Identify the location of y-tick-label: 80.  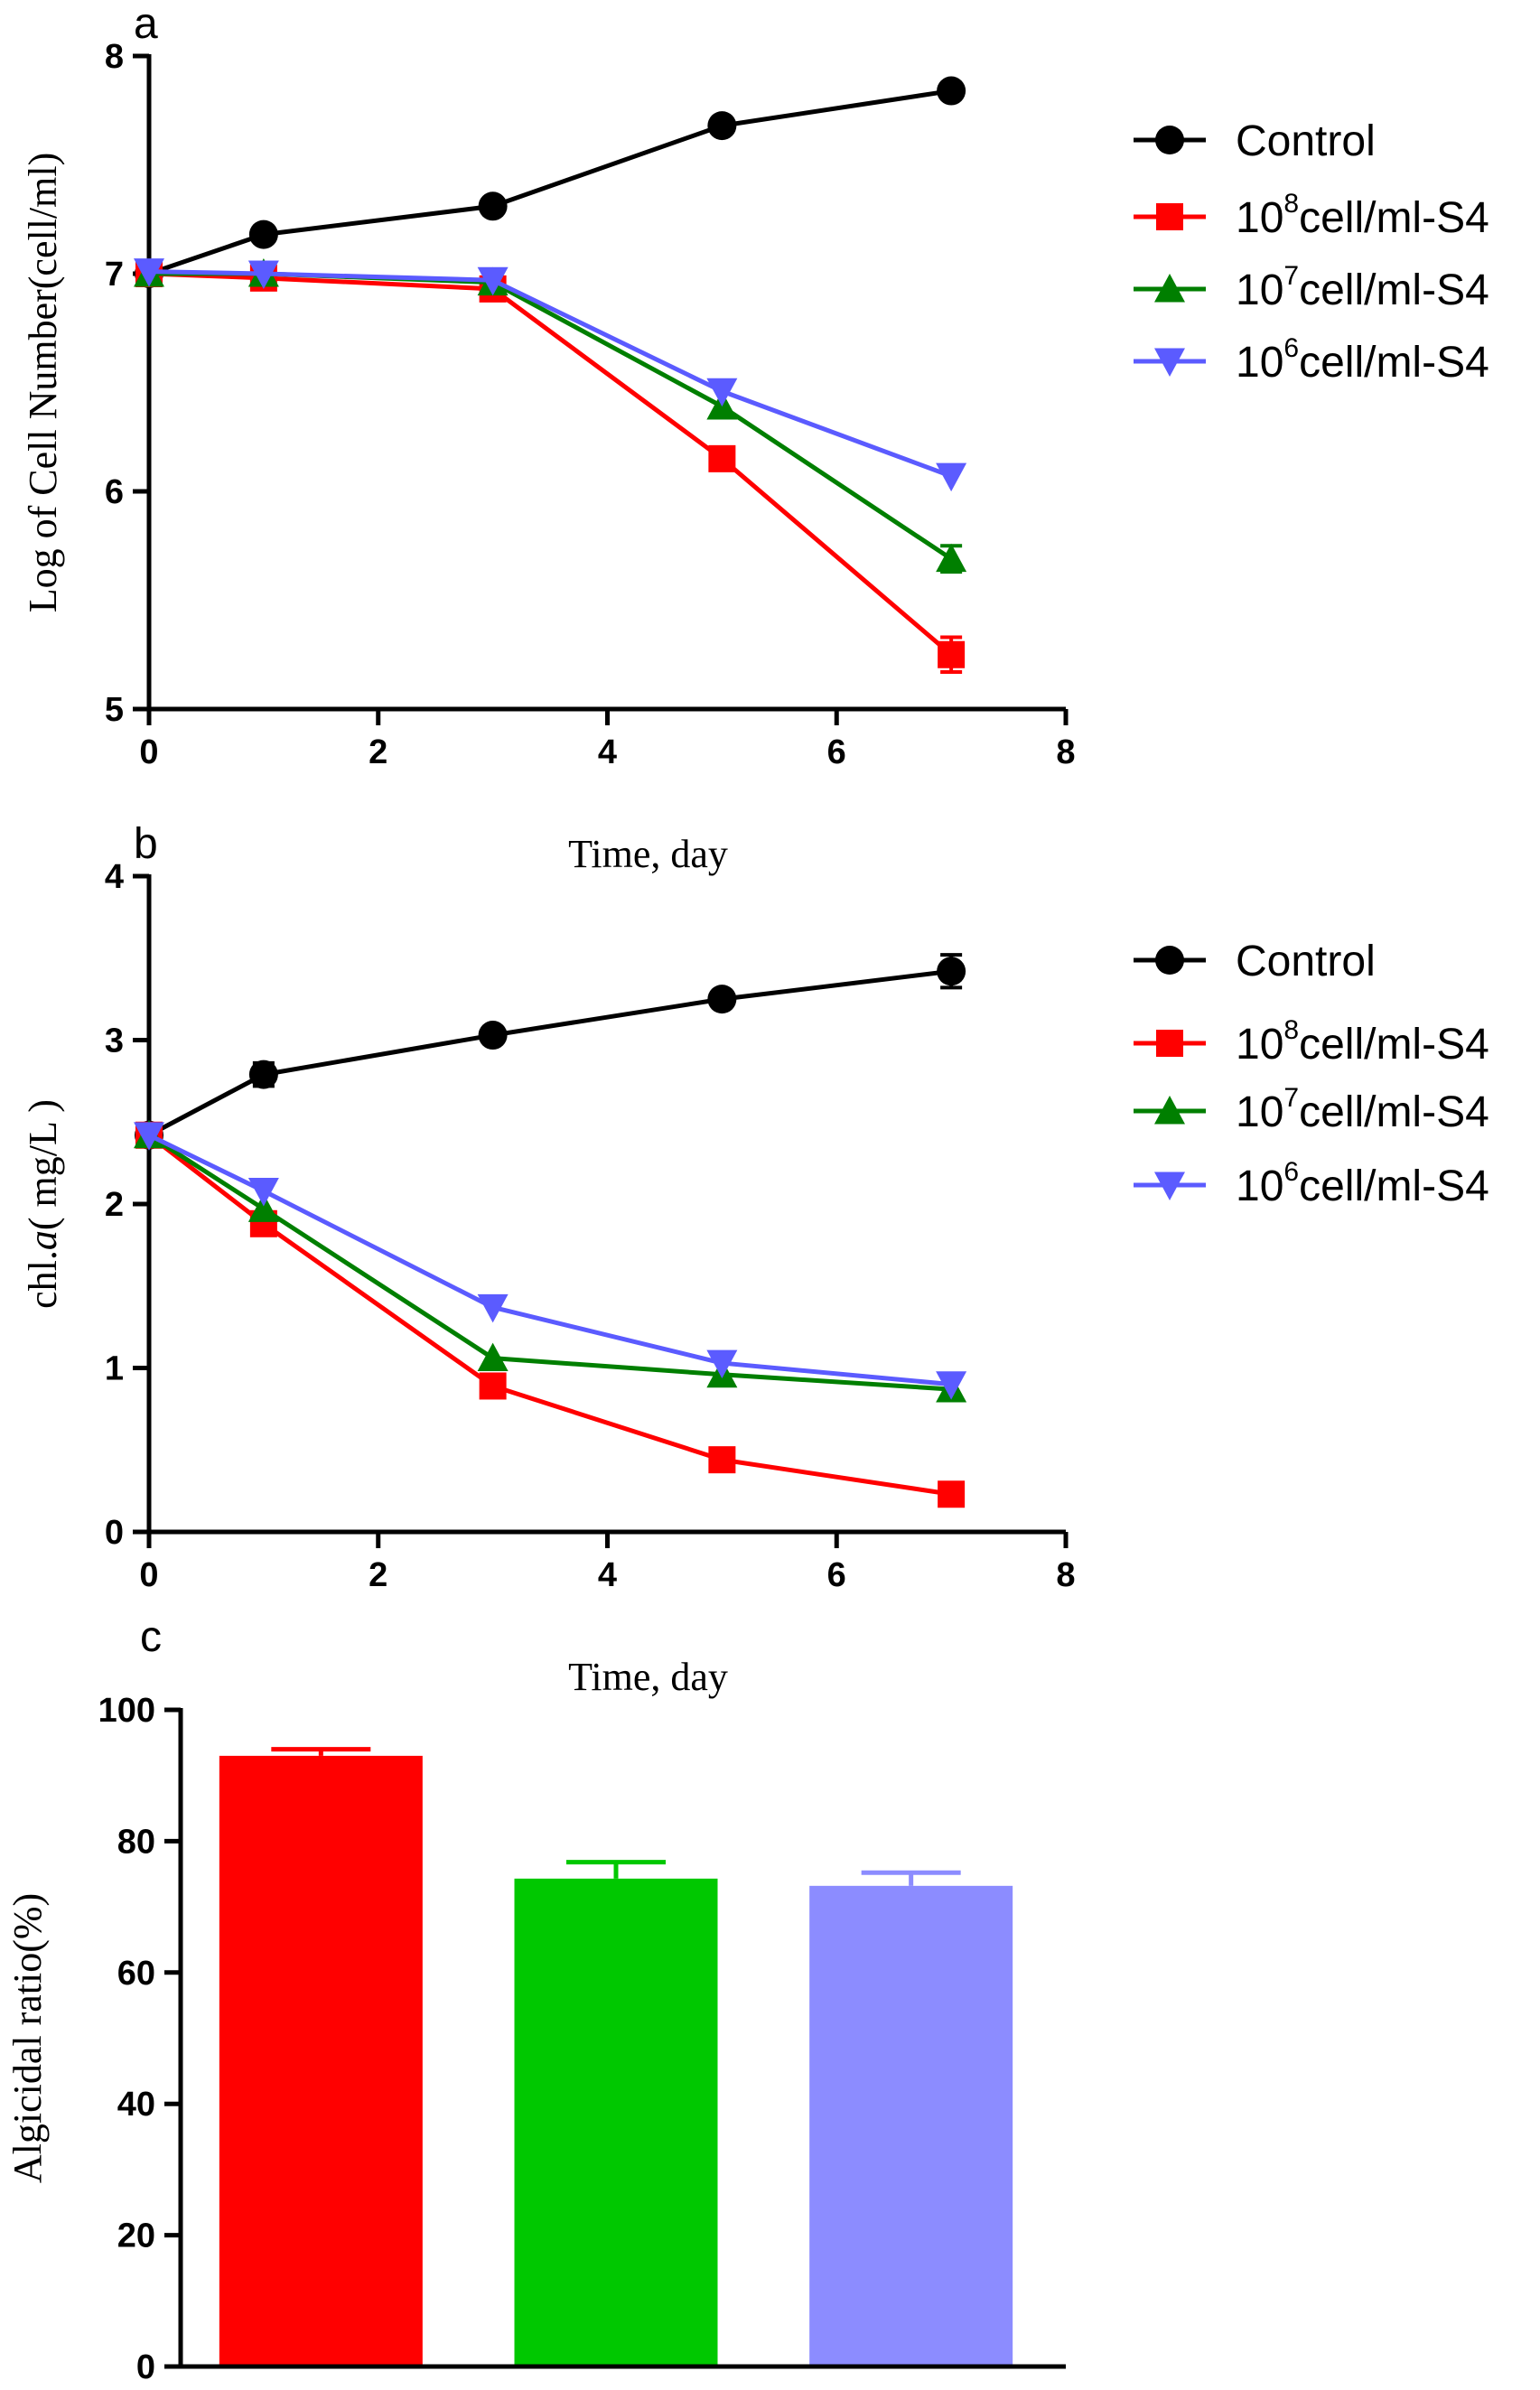
(136, 1842).